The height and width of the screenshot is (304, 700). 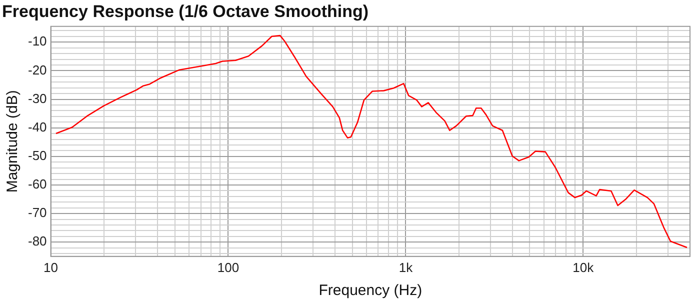 What do you see at coordinates (37, 155) in the screenshot?
I see `y-tick-label: -50` at bounding box center [37, 155].